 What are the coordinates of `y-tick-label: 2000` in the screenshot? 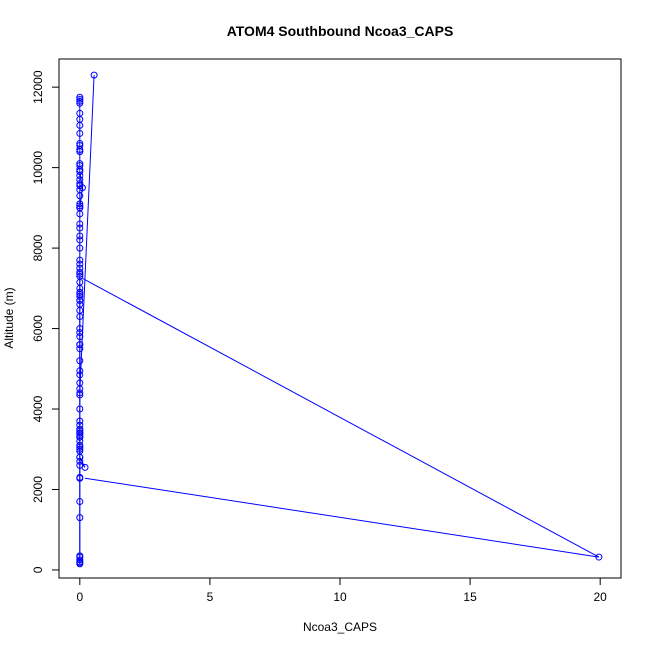 It's located at (38, 489).